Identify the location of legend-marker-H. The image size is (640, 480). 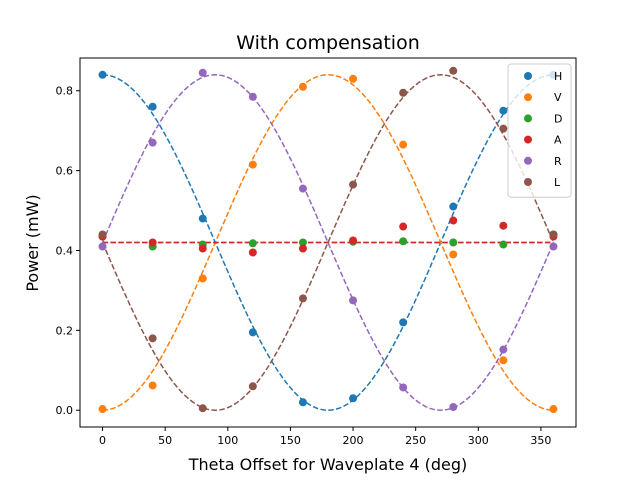
(528, 76).